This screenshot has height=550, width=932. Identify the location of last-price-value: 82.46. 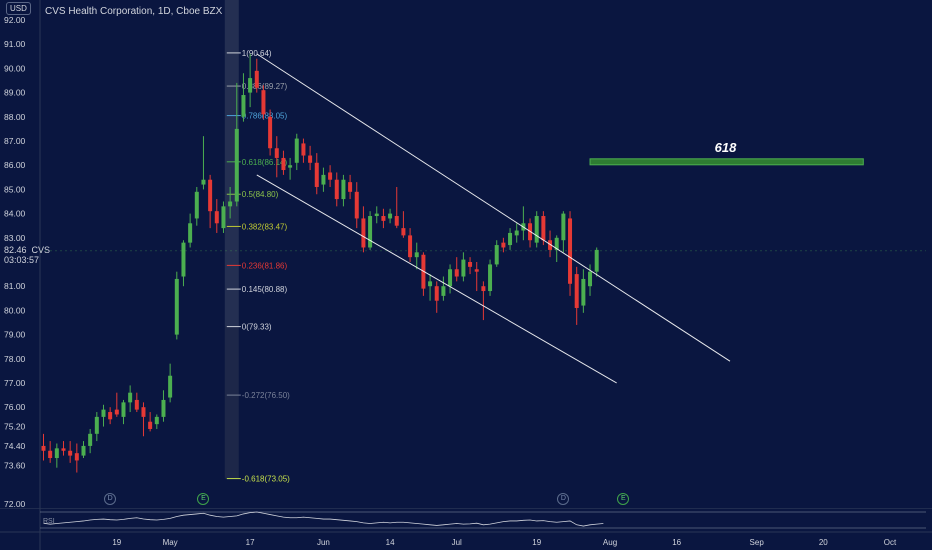
(15, 249).